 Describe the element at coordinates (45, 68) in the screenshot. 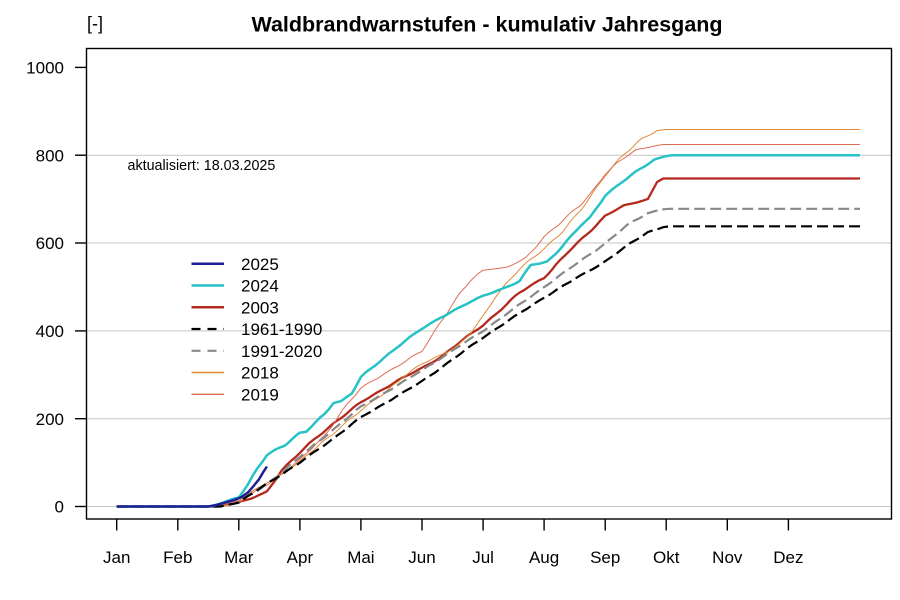

I see `svg-text: 1000` at that location.